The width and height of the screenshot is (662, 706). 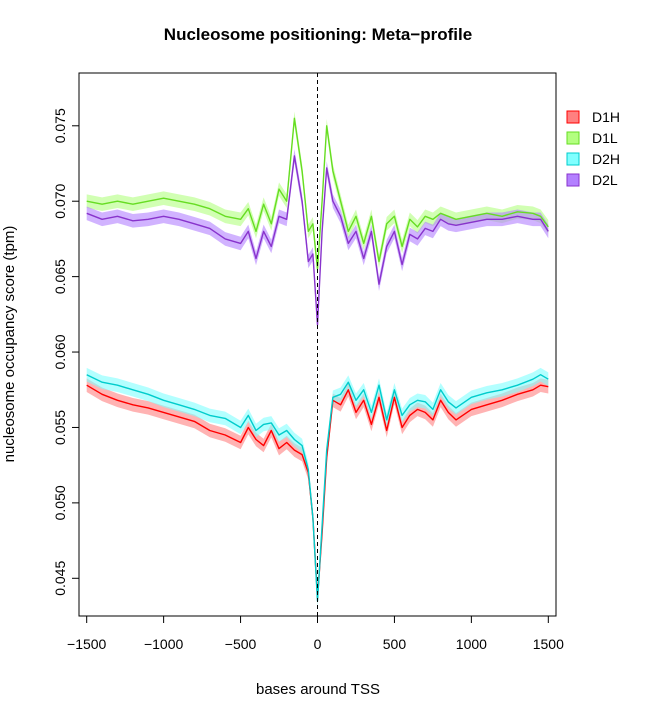 I want to click on y-tick-label: 0.070, so click(x=60, y=200).